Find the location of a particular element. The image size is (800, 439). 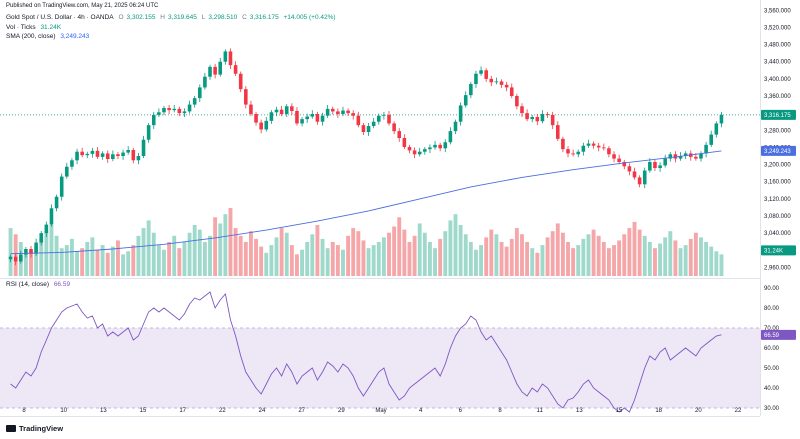

volume-label: Vol · Ticks is located at coordinates (21, 27).